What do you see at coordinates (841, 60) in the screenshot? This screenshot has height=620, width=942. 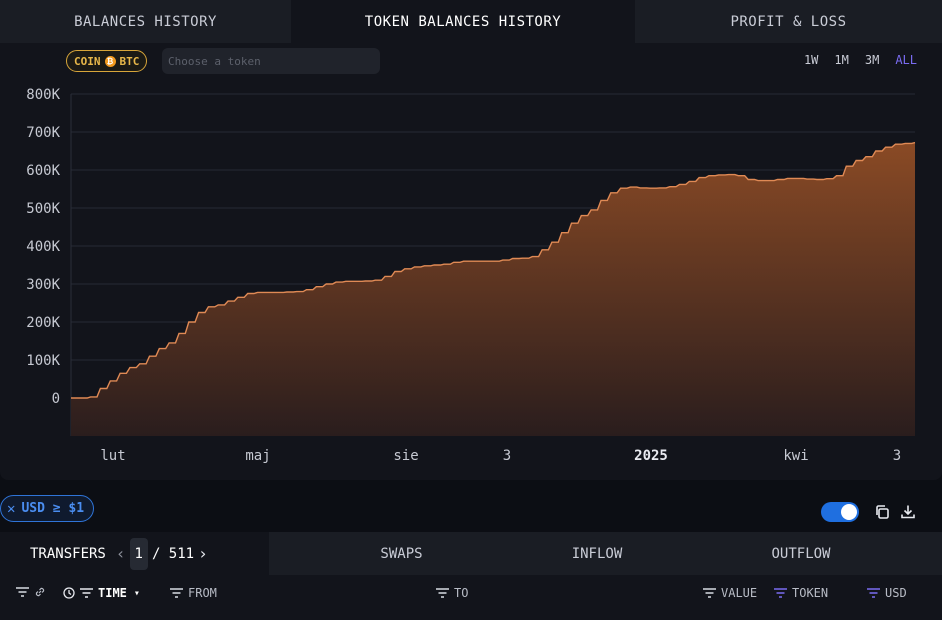 I see `range-1m: 1M` at bounding box center [841, 60].